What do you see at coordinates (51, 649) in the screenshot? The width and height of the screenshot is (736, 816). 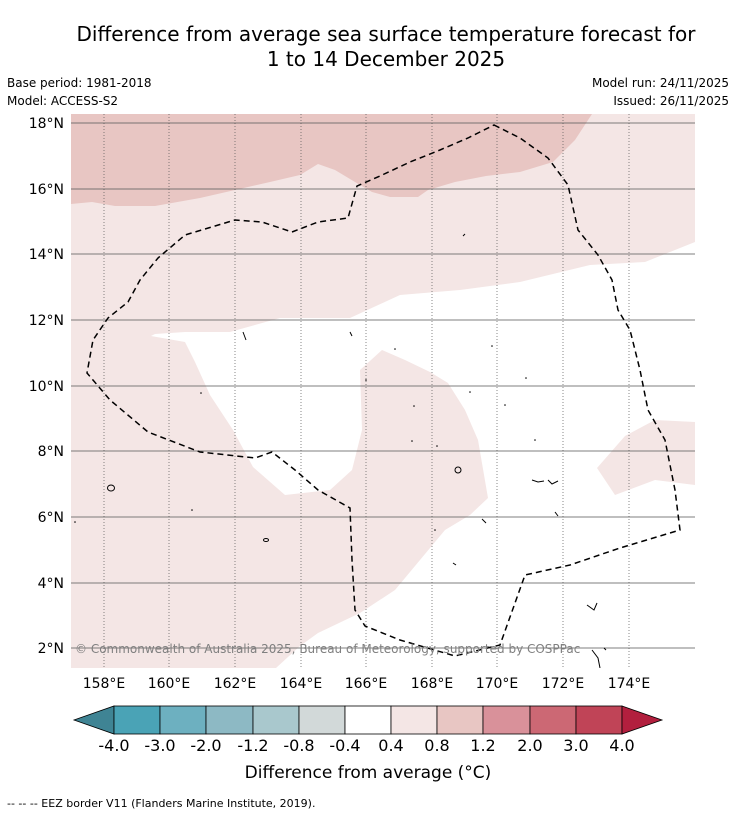 I see `lat-label-2: 2°N` at bounding box center [51, 649].